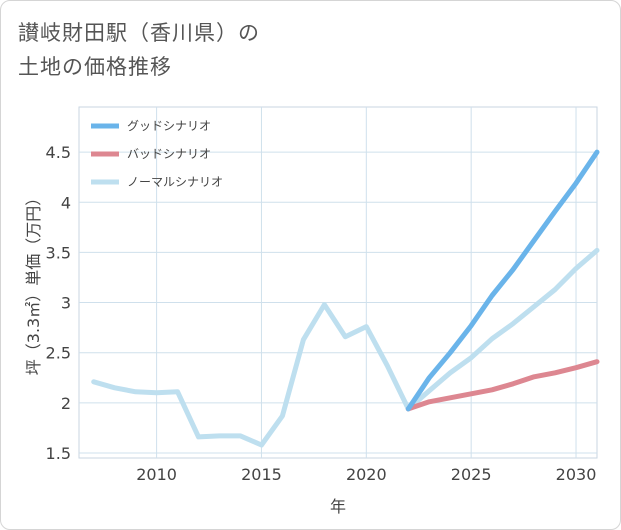 The height and width of the screenshot is (530, 621). What do you see at coordinates (175, 182) in the screenshot?
I see `legend-label: ノーマルシナリオ` at bounding box center [175, 182].